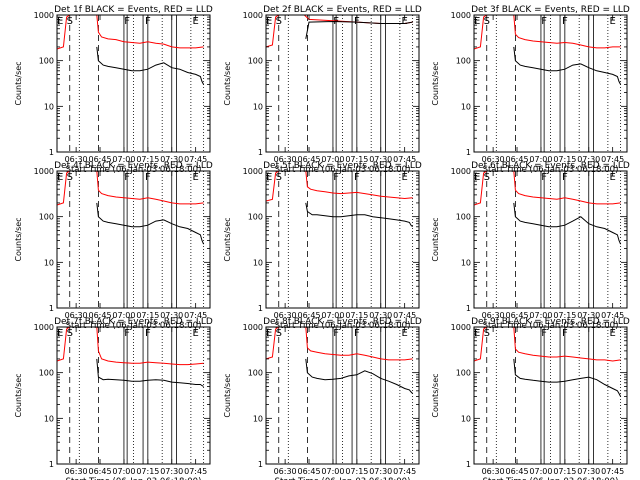 The width and height of the screenshot is (640, 480). I want to click on chart-title: Det 7f BLACK = Events, RED = LLD, so click(133, 322).